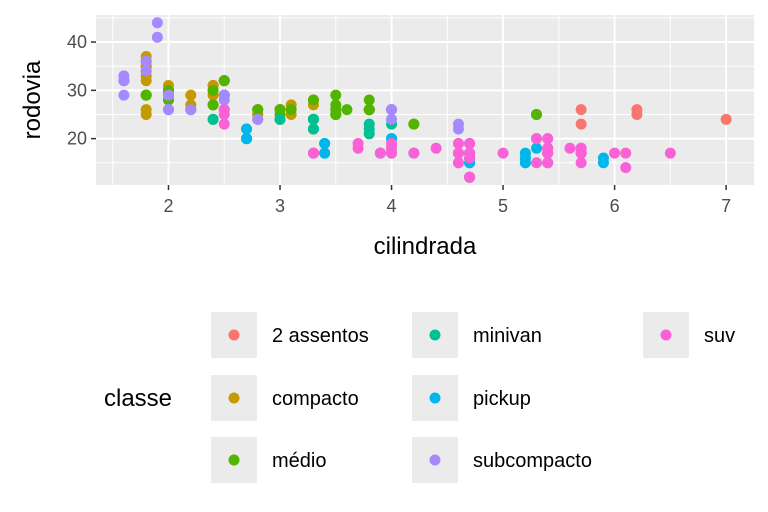 This screenshot has width=768, height=512. I want to click on x-axis-title: cilindrada, so click(425, 246).